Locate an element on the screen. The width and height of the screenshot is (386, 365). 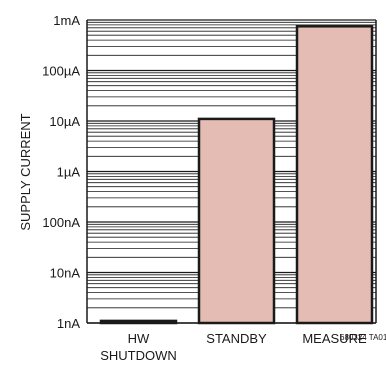
category-label-standby: STANDBY is located at coordinates (236, 338).